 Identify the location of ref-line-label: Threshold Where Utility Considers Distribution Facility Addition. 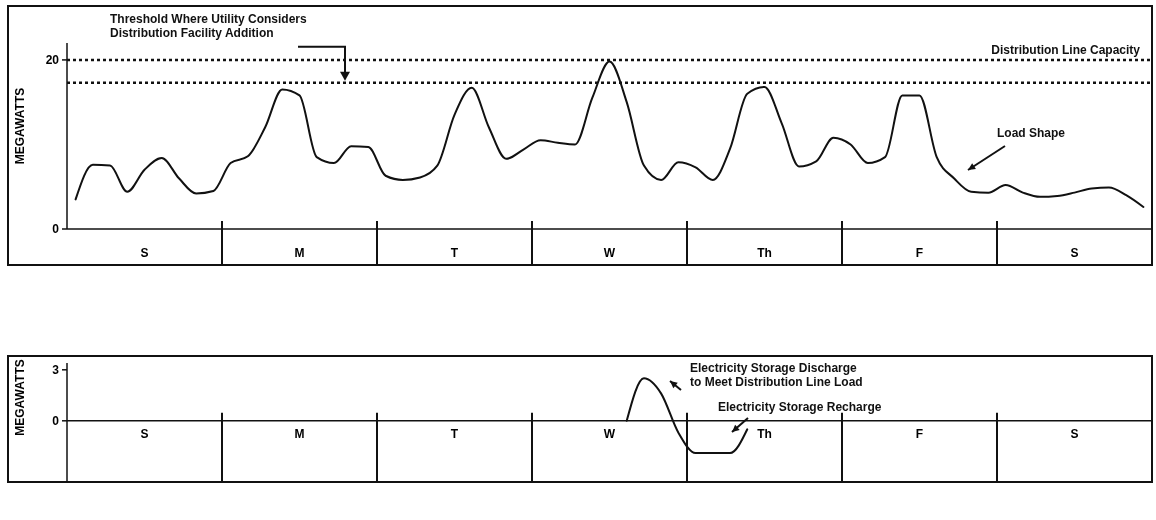
(209, 25).